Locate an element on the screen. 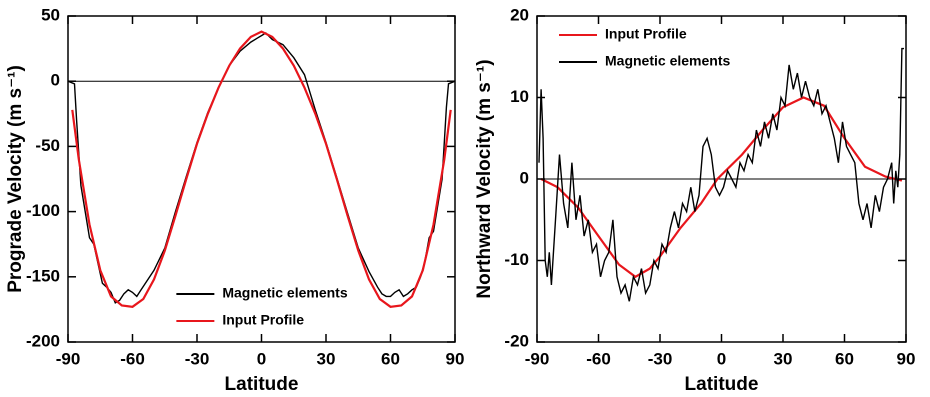 The image size is (930, 397). y-tick-label: 50 is located at coordinates (50, 14).